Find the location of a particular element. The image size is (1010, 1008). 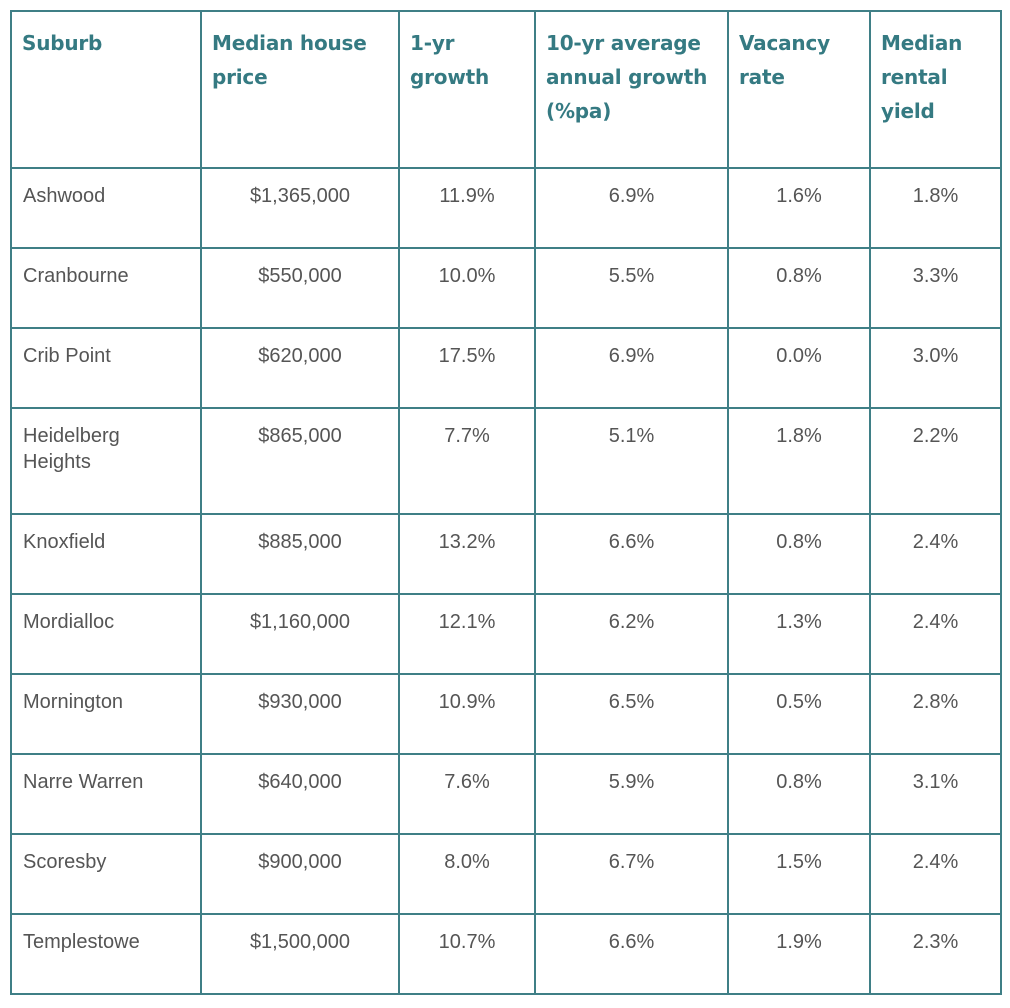

cell-10yr-growth: 6.7% is located at coordinates (631, 874).